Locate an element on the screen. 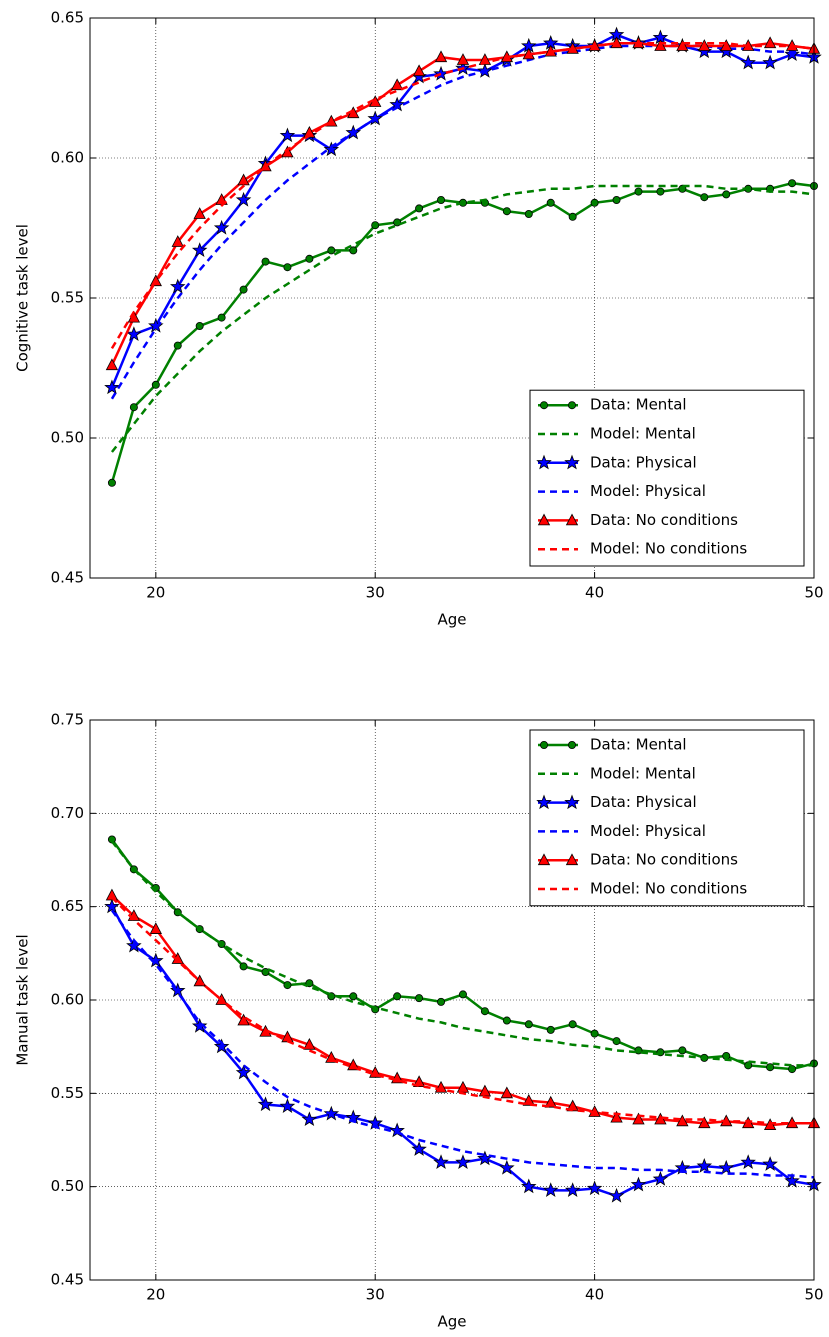 The height and width of the screenshot is (1337, 829). y-tick-label: 0.75 is located at coordinates (67, 720).